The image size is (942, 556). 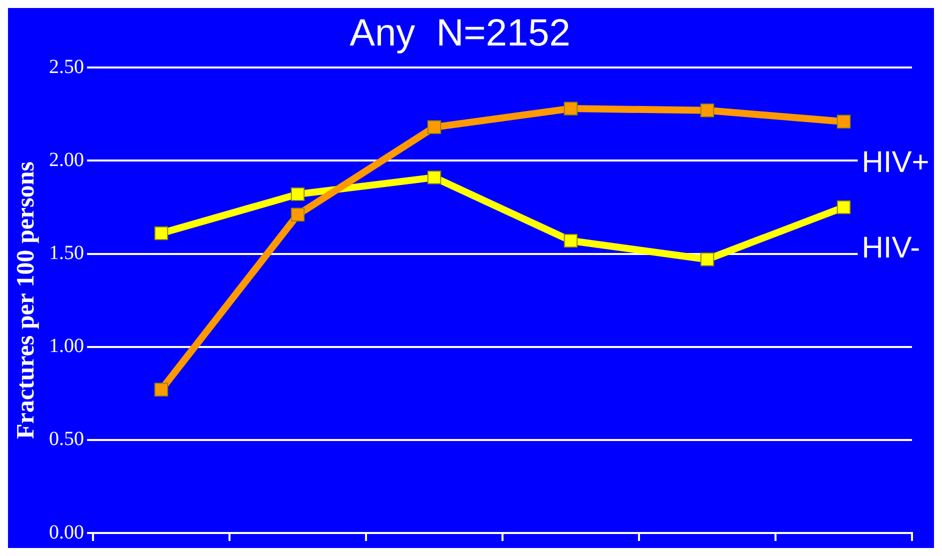 What do you see at coordinates (26, 300) in the screenshot?
I see `y-axis-title: Fractures per 100 persons` at bounding box center [26, 300].